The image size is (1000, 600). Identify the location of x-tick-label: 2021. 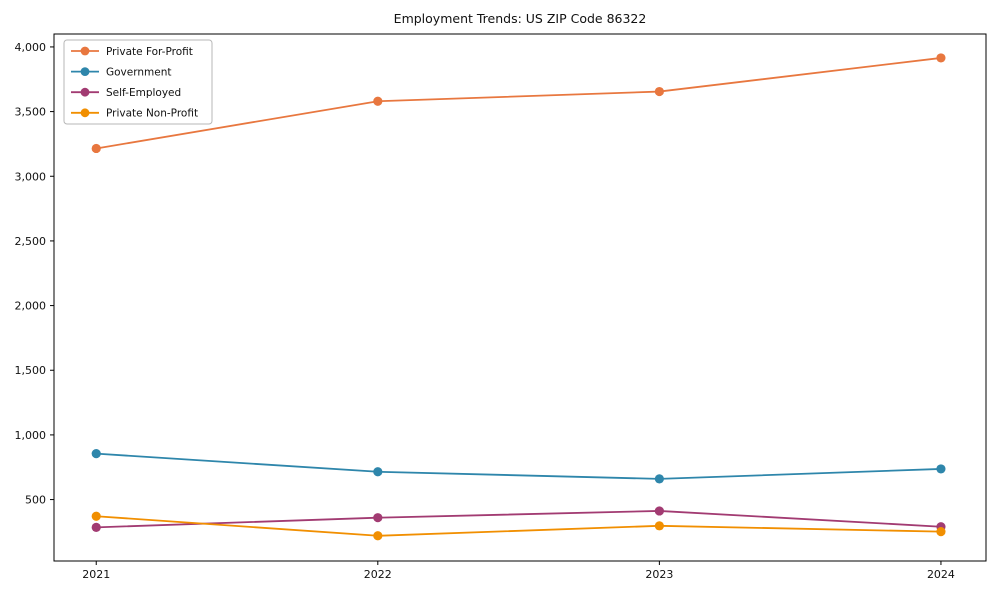
(96, 574).